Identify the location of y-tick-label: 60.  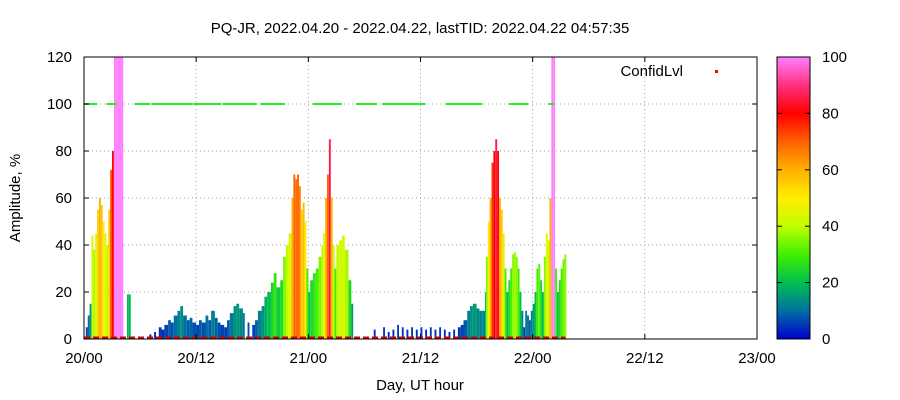
(63, 198).